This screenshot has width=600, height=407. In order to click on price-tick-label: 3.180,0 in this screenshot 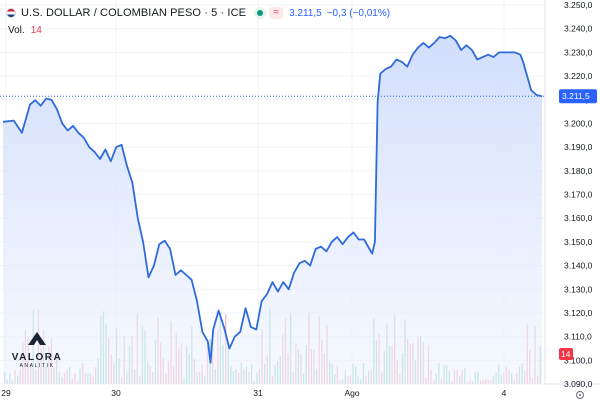, I will do `click(578, 171)`.